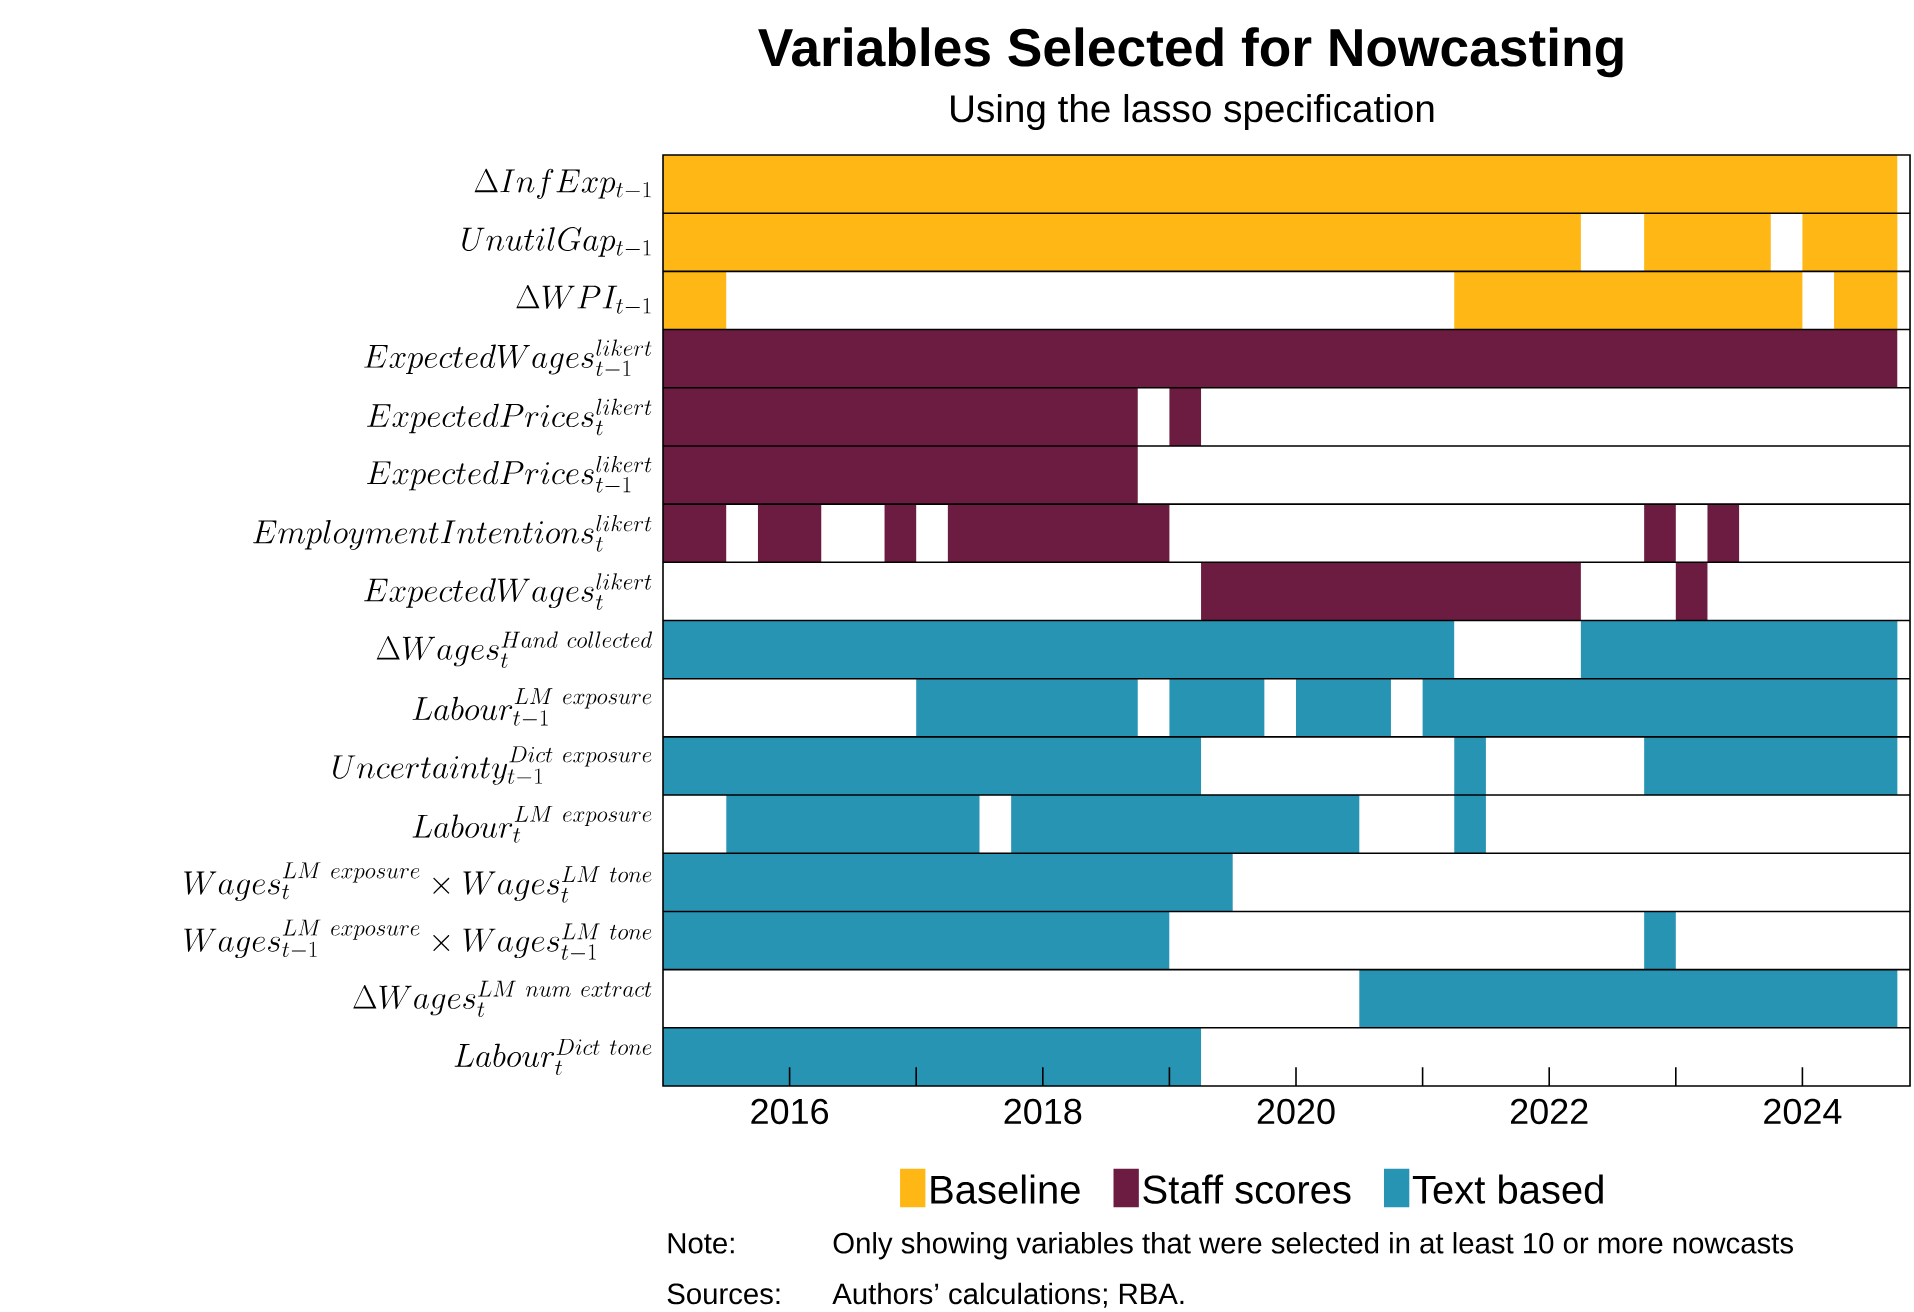  Describe the element at coordinates (553, 1057) in the screenshot. I see `y-tick-label: $Labour_{t}^{Dict\ tone}$` at that location.